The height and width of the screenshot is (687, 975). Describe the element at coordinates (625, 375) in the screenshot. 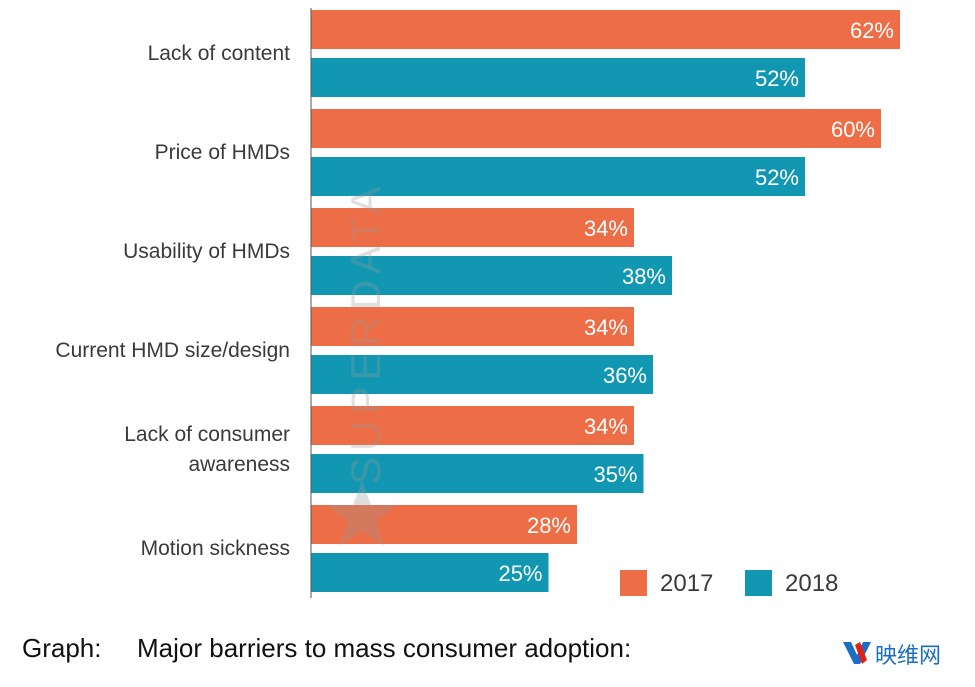

I see `data-label: 36%` at that location.